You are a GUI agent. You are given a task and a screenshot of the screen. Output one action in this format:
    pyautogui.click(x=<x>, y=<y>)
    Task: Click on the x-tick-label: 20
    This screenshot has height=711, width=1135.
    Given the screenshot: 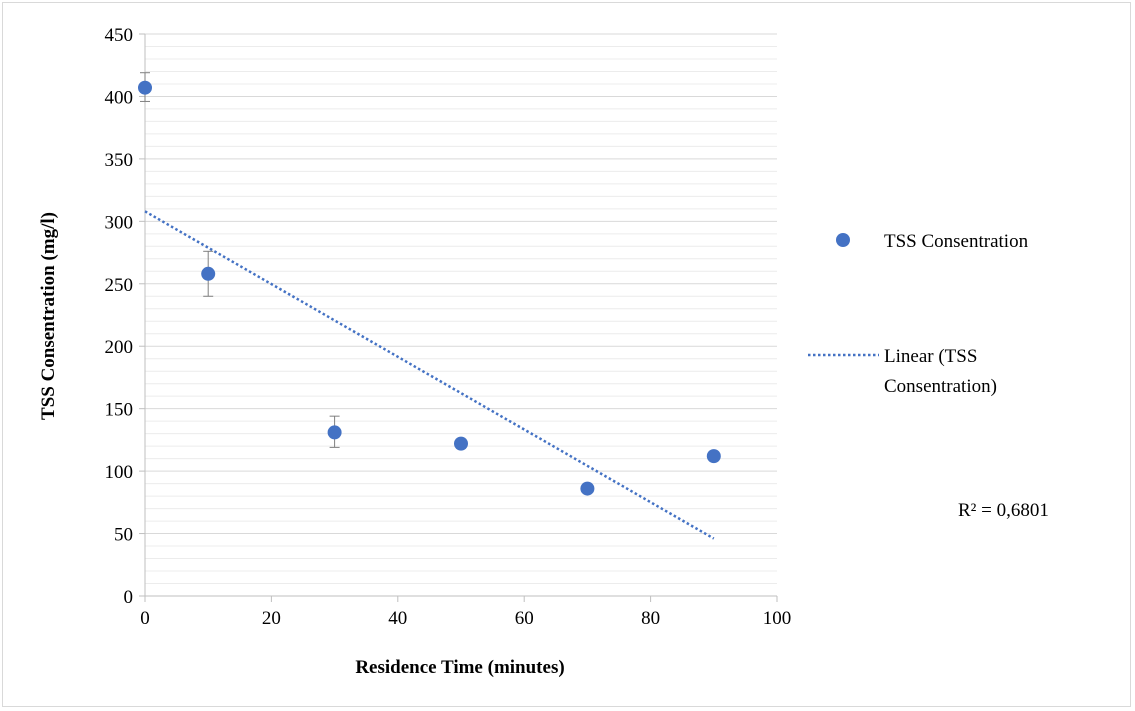 What is the action you would take?
    pyautogui.click(x=271, y=618)
    